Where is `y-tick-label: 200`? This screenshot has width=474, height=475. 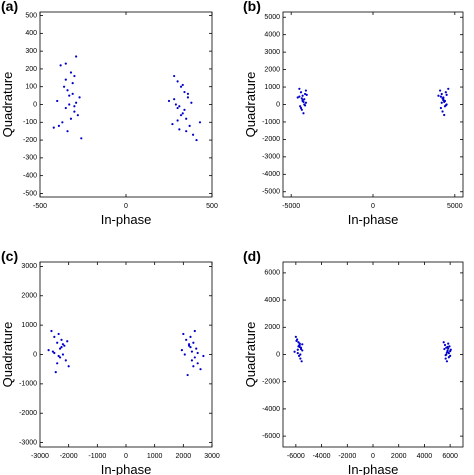 y-tick-label: 200 is located at coordinates (31, 69).